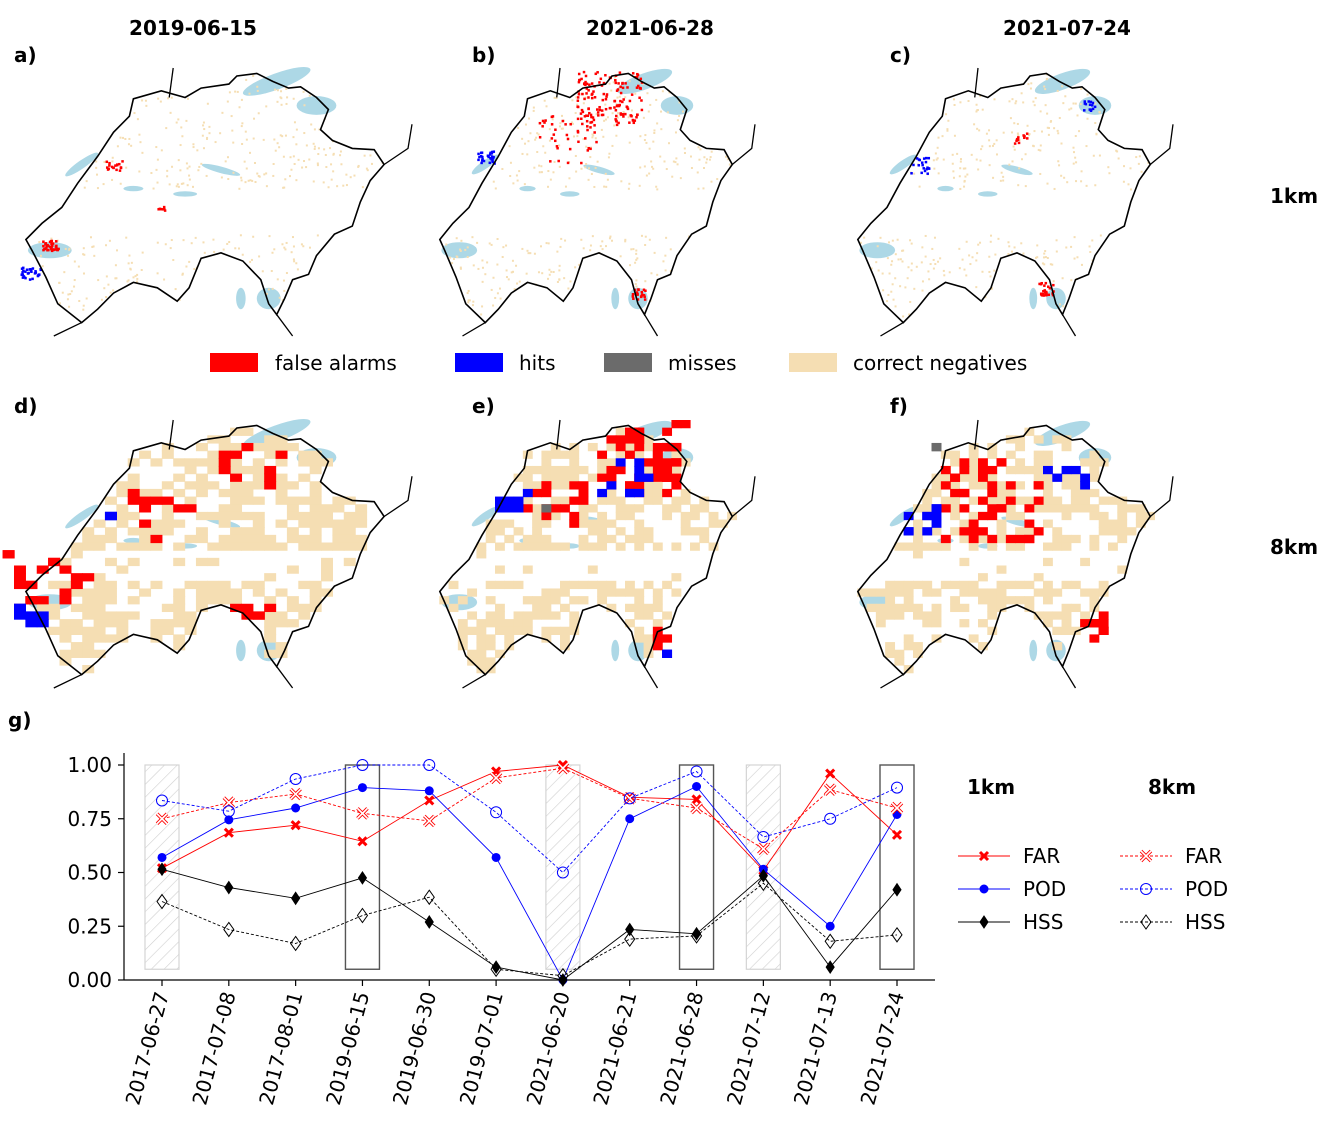  I want to click on lake-shape, so click(1033, 650).